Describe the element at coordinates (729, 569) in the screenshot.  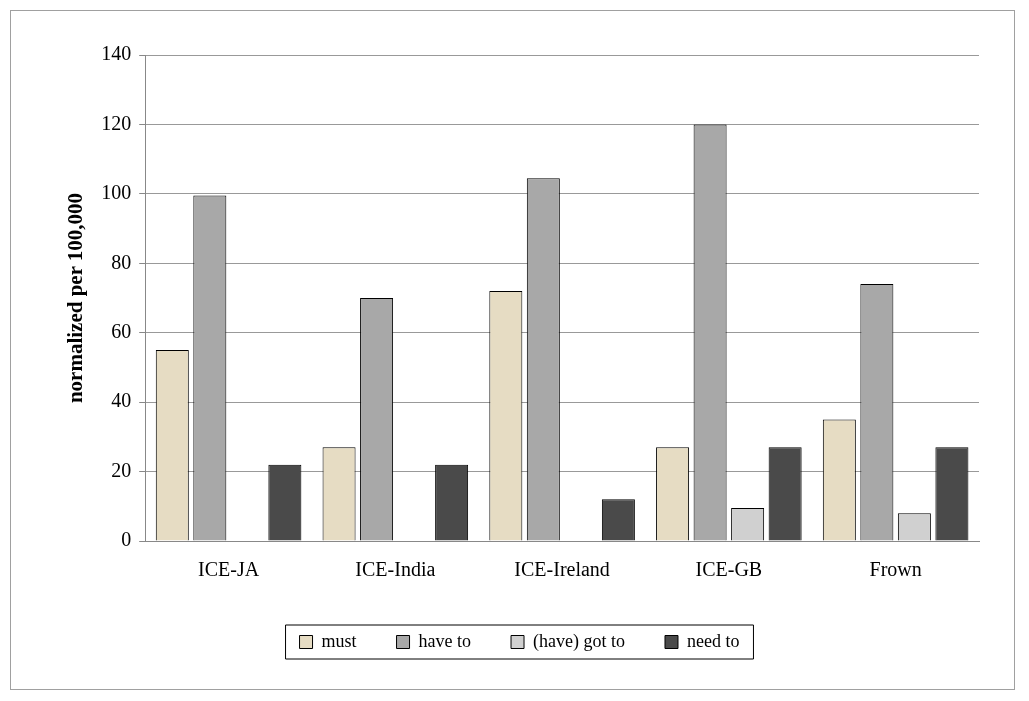
I see `x-tick-label: ICE-GB` at that location.